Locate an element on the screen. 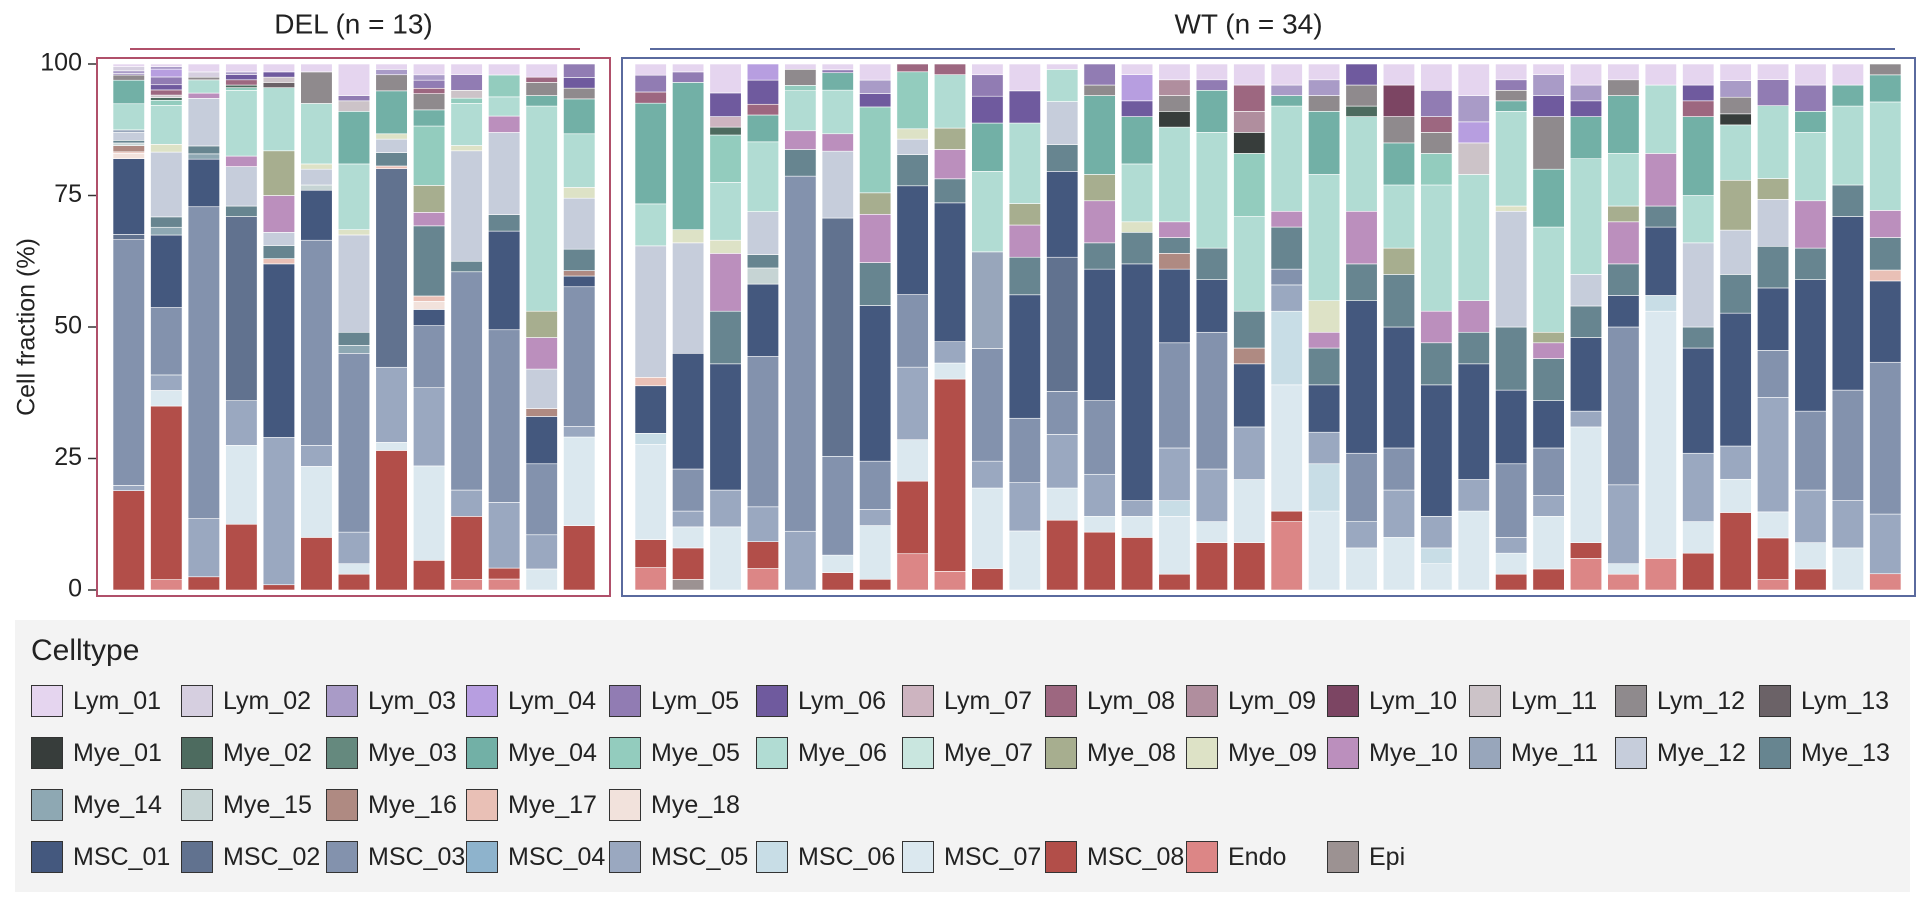 The image size is (1920, 900). legend-label: Lym_13 is located at coordinates (1845, 700).